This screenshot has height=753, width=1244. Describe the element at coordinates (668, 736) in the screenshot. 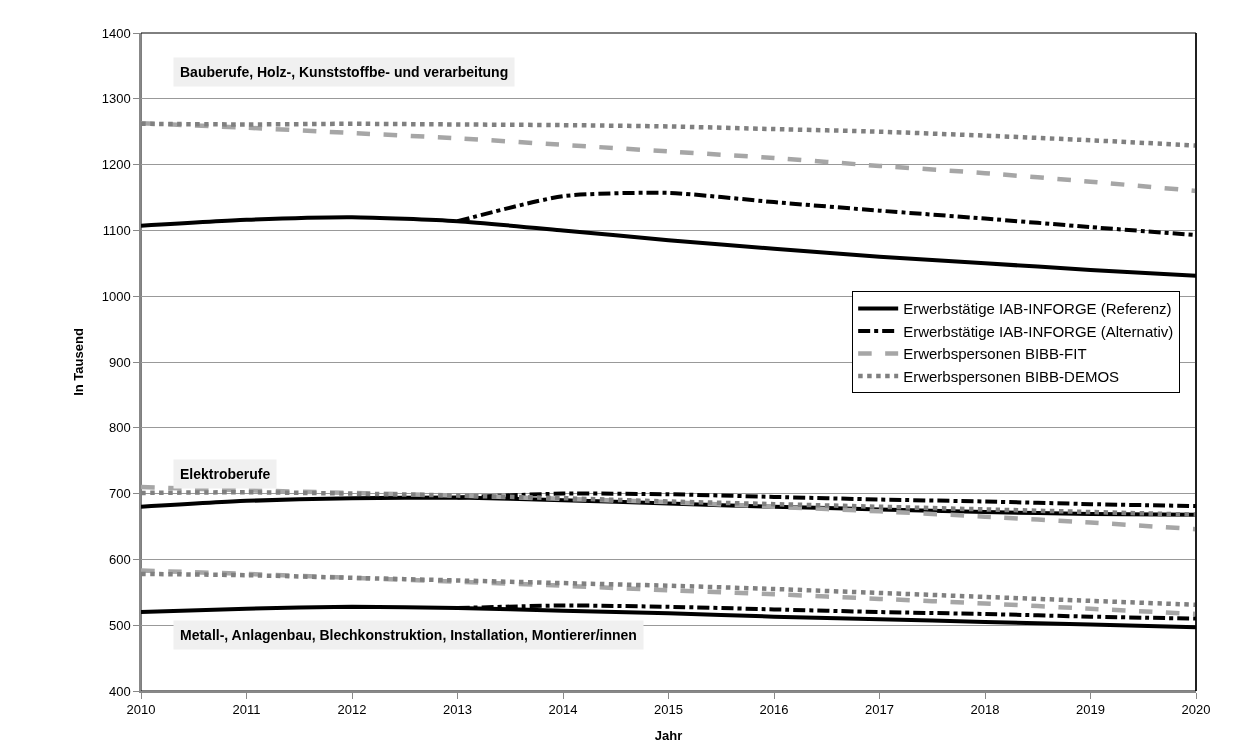

I see `x-axis-title: Jahr` at that location.